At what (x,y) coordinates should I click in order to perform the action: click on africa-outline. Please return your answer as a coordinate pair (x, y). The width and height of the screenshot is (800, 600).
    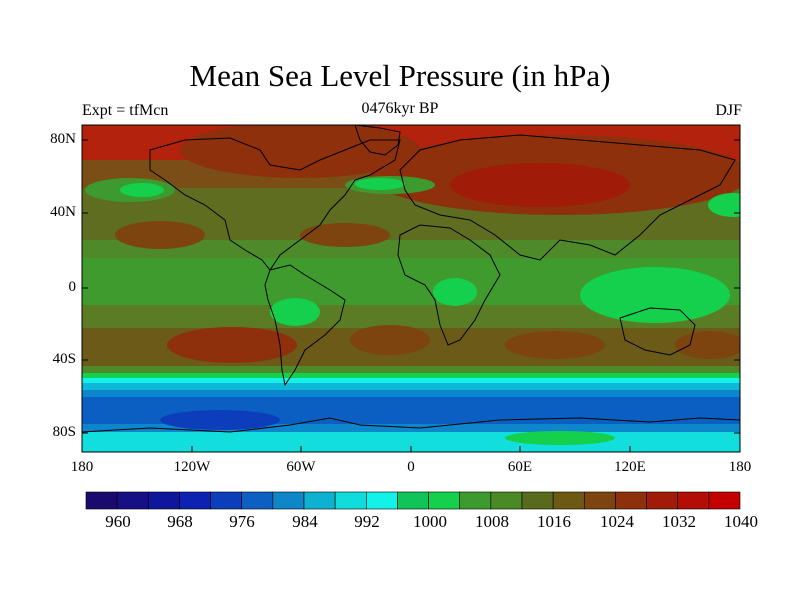
    Looking at the image, I should click on (449, 285).